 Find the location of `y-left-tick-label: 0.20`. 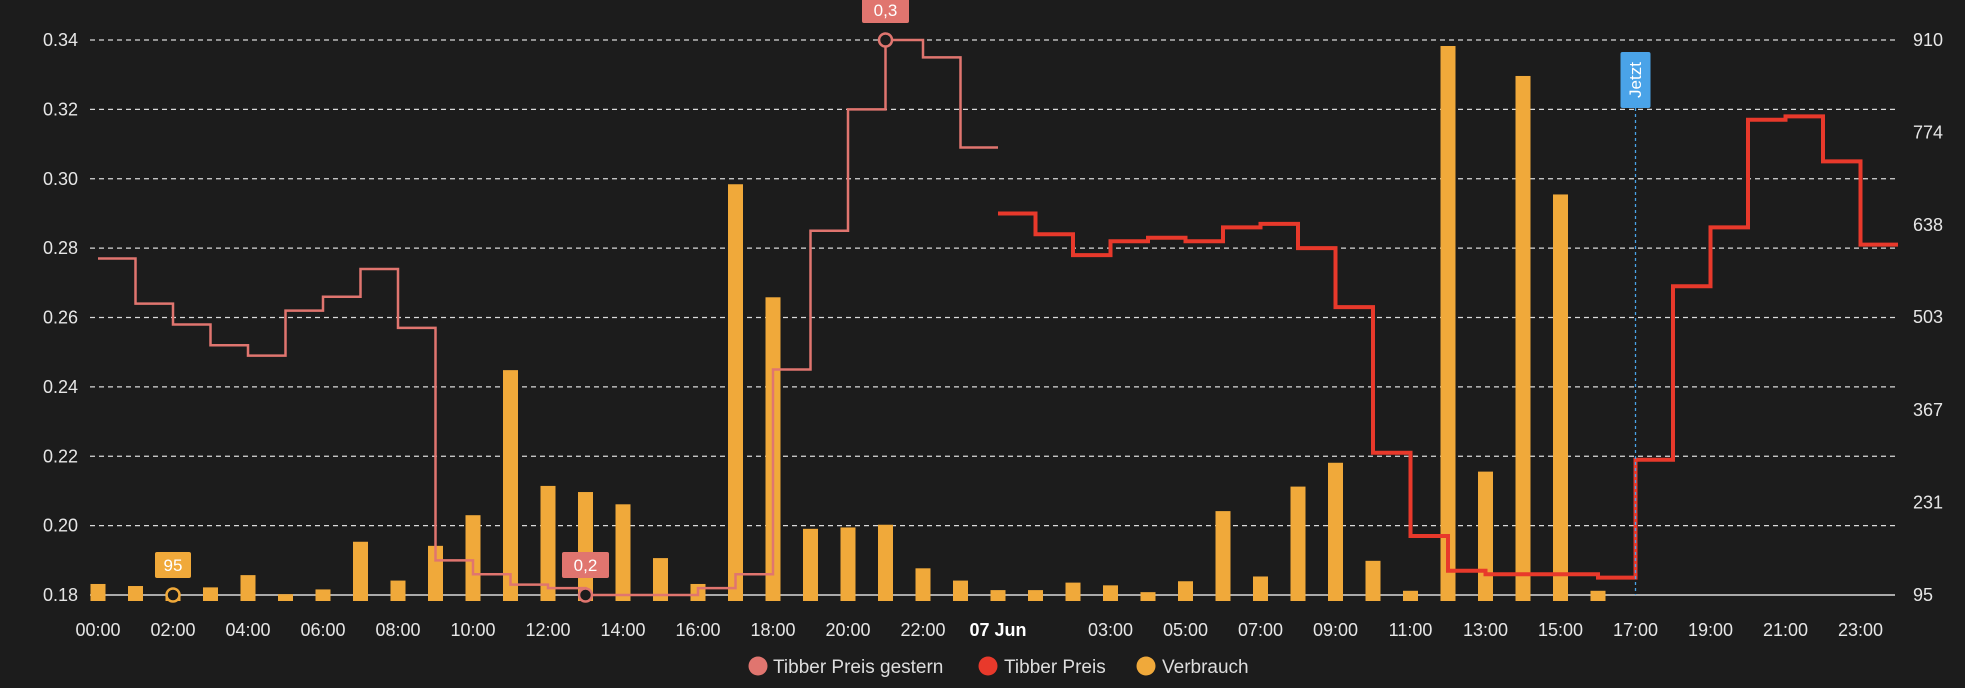

y-left-tick-label: 0.20 is located at coordinates (60, 526).